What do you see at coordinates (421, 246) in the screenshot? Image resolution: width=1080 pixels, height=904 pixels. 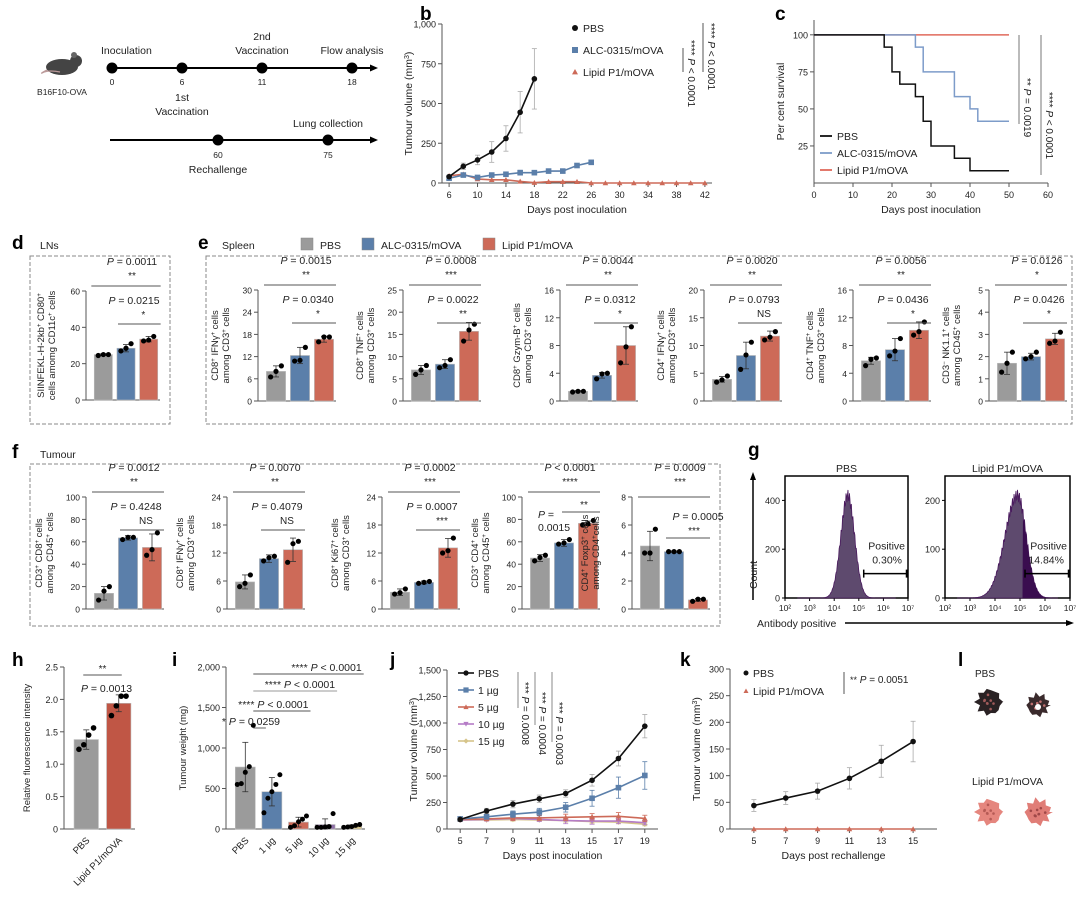 I see `legend-item: ALC-0315/mOVA` at bounding box center [421, 246].